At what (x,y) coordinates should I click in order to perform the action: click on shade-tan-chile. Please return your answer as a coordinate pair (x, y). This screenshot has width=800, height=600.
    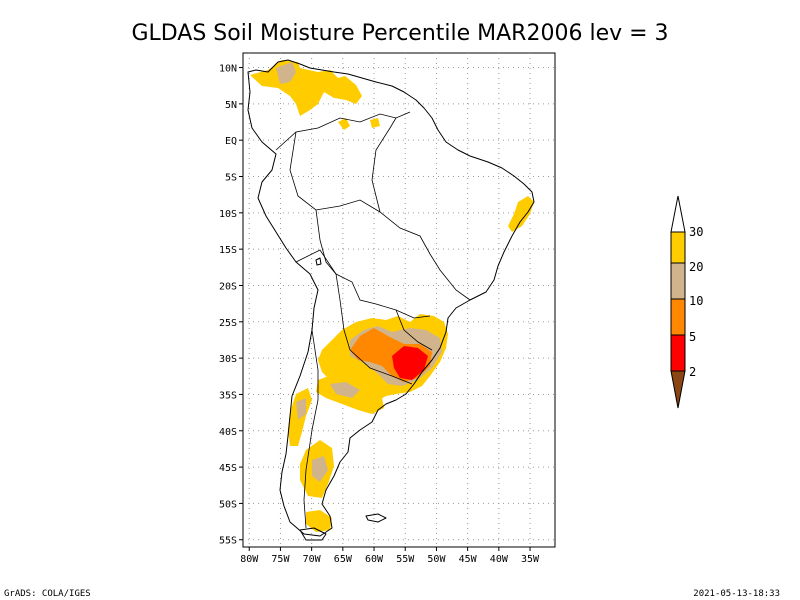
    Looking at the image, I should click on (301, 409).